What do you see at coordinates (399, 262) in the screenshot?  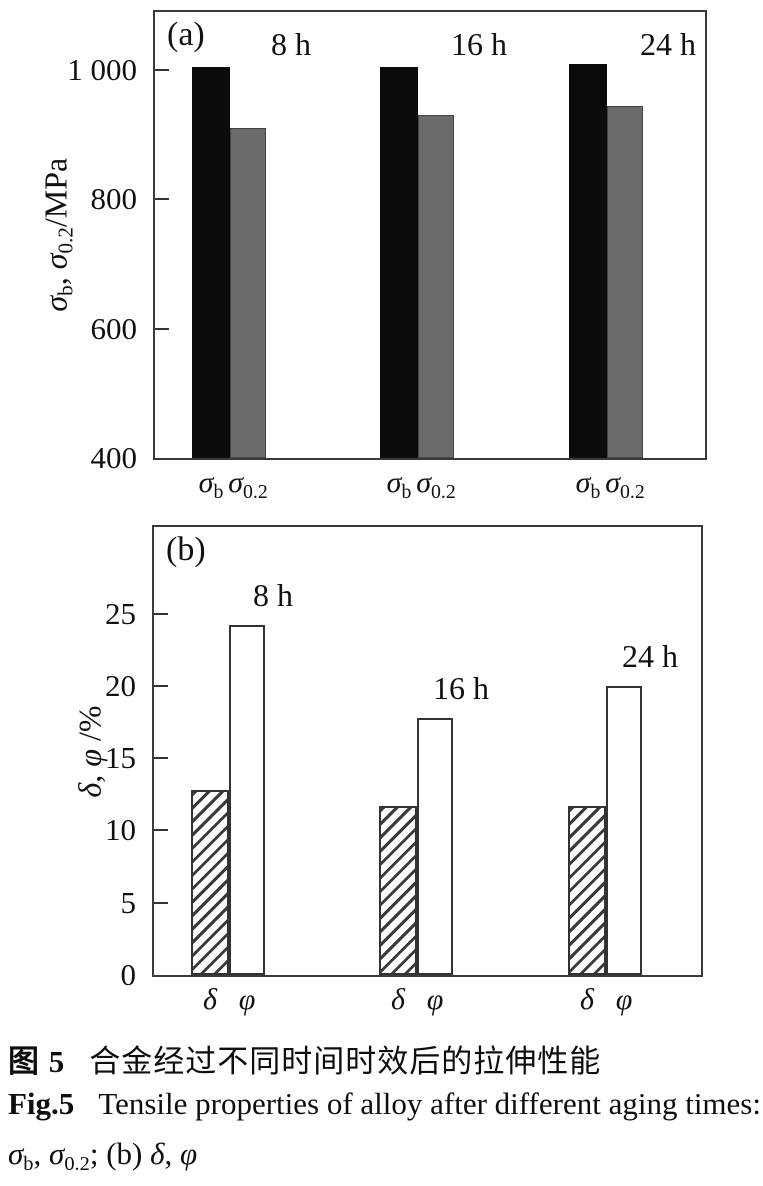 I see `bar-σb-16h` at bounding box center [399, 262].